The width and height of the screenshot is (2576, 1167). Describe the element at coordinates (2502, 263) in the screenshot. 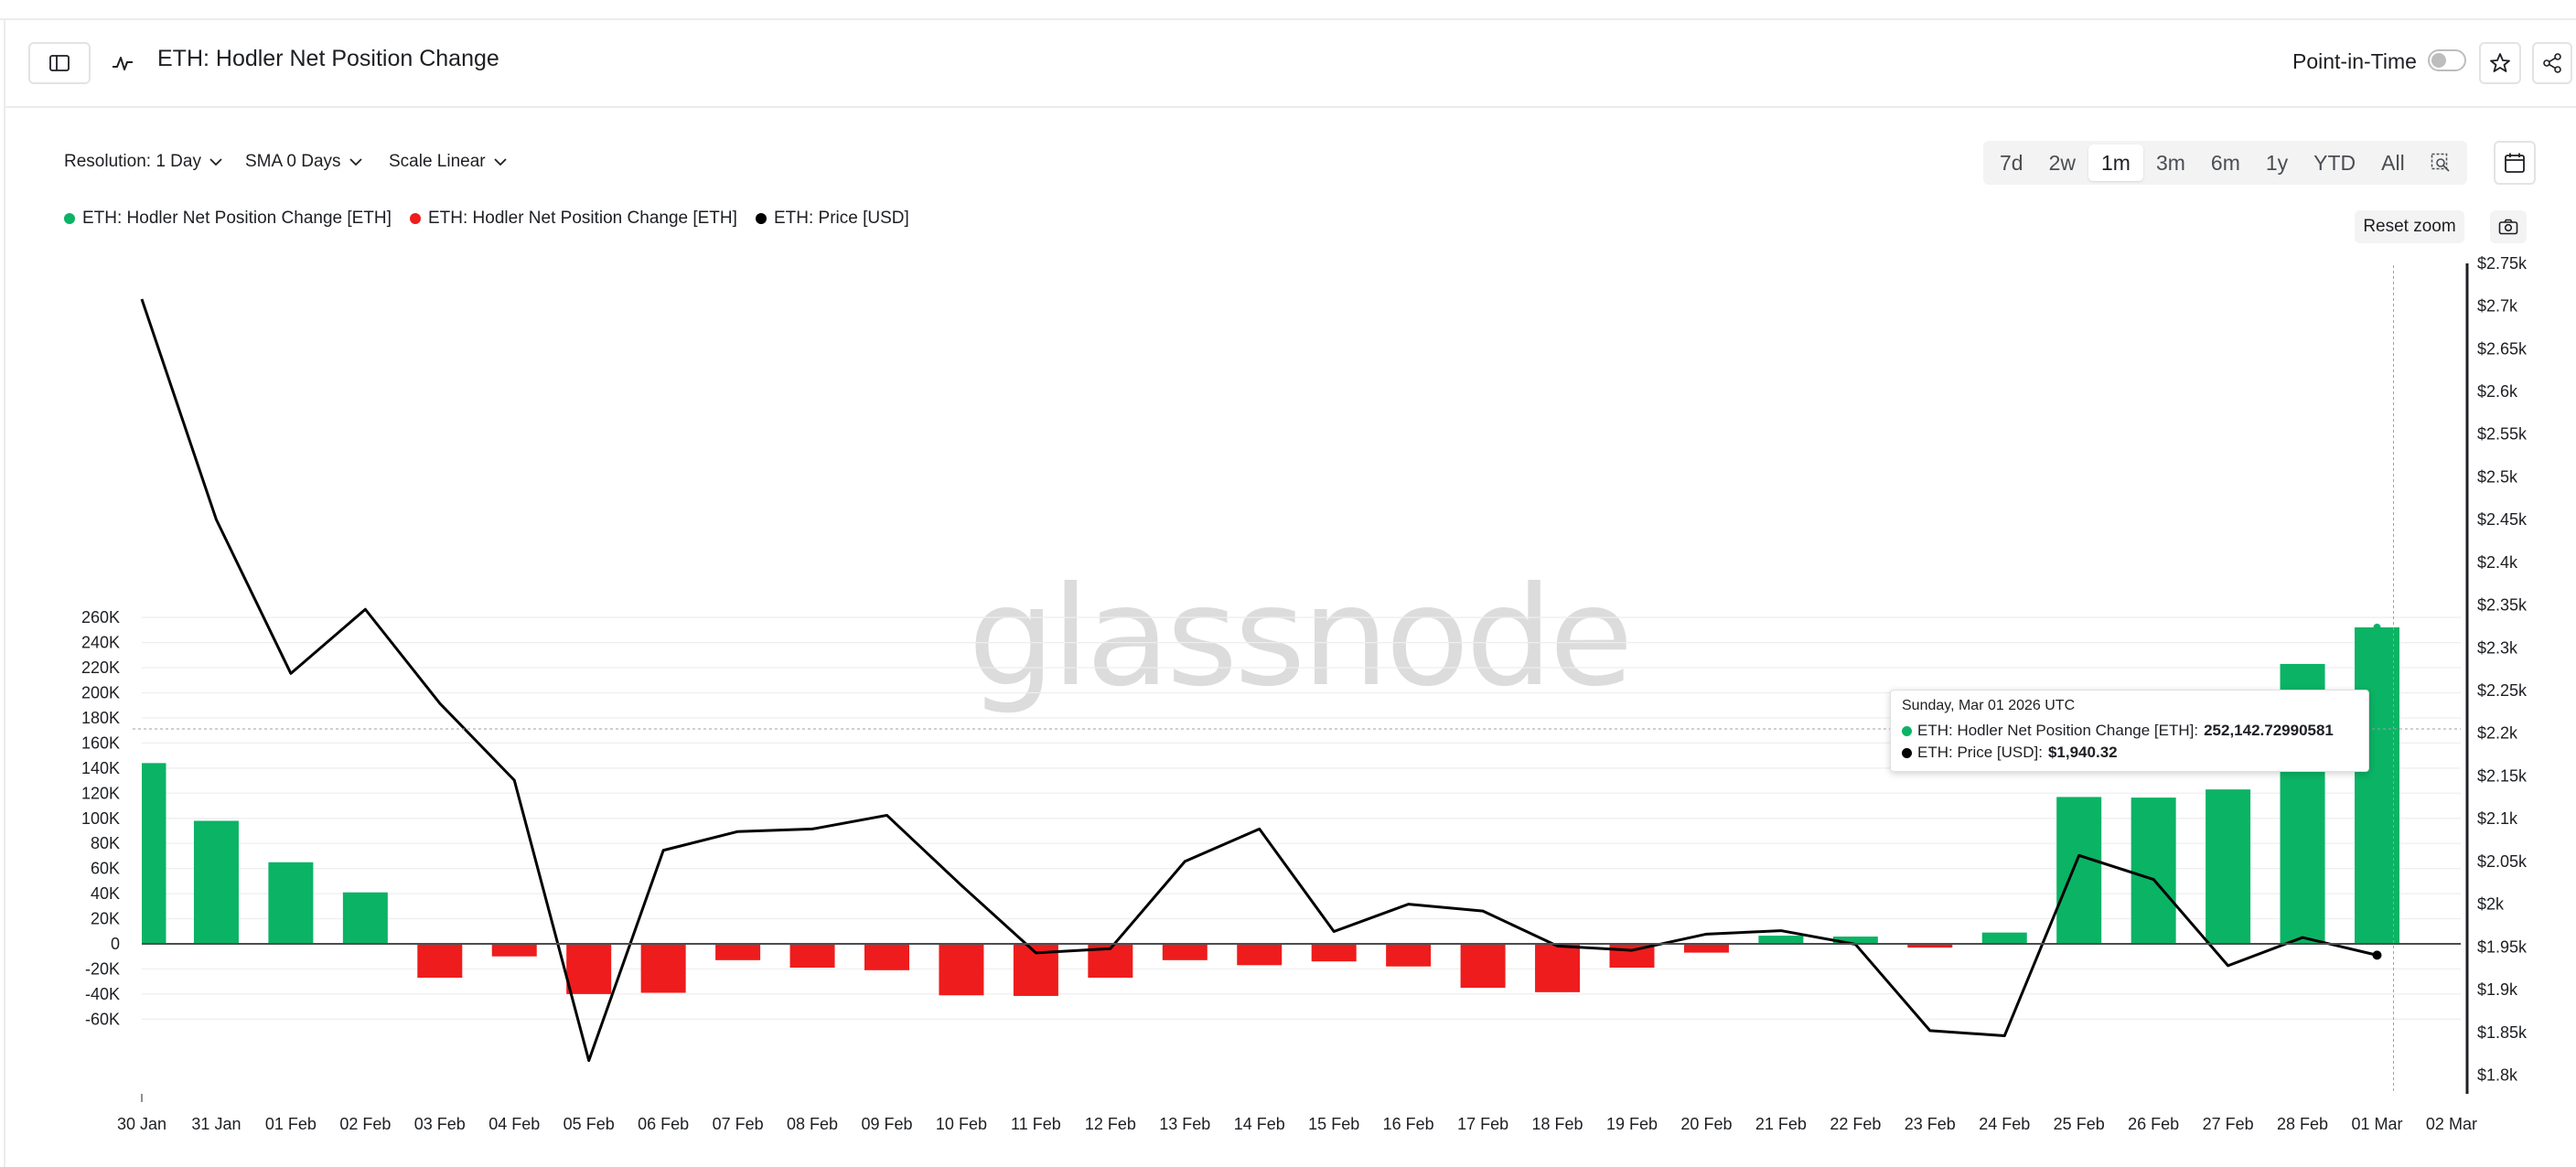

I see `y-right-tick-label: $2.75k` at that location.